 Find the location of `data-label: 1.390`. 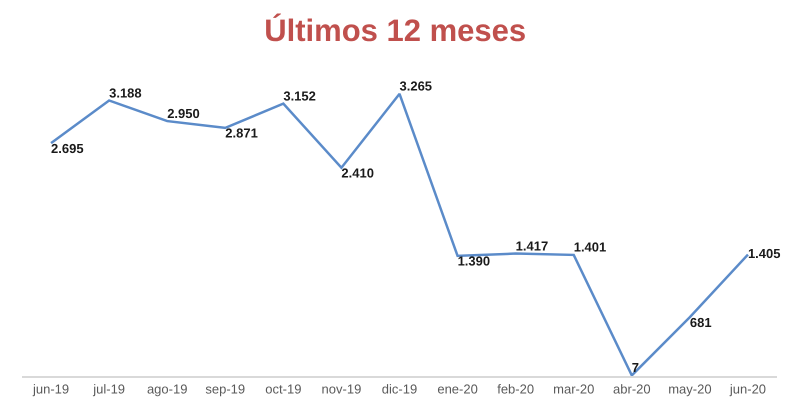

data-label: 1.390 is located at coordinates (474, 261).